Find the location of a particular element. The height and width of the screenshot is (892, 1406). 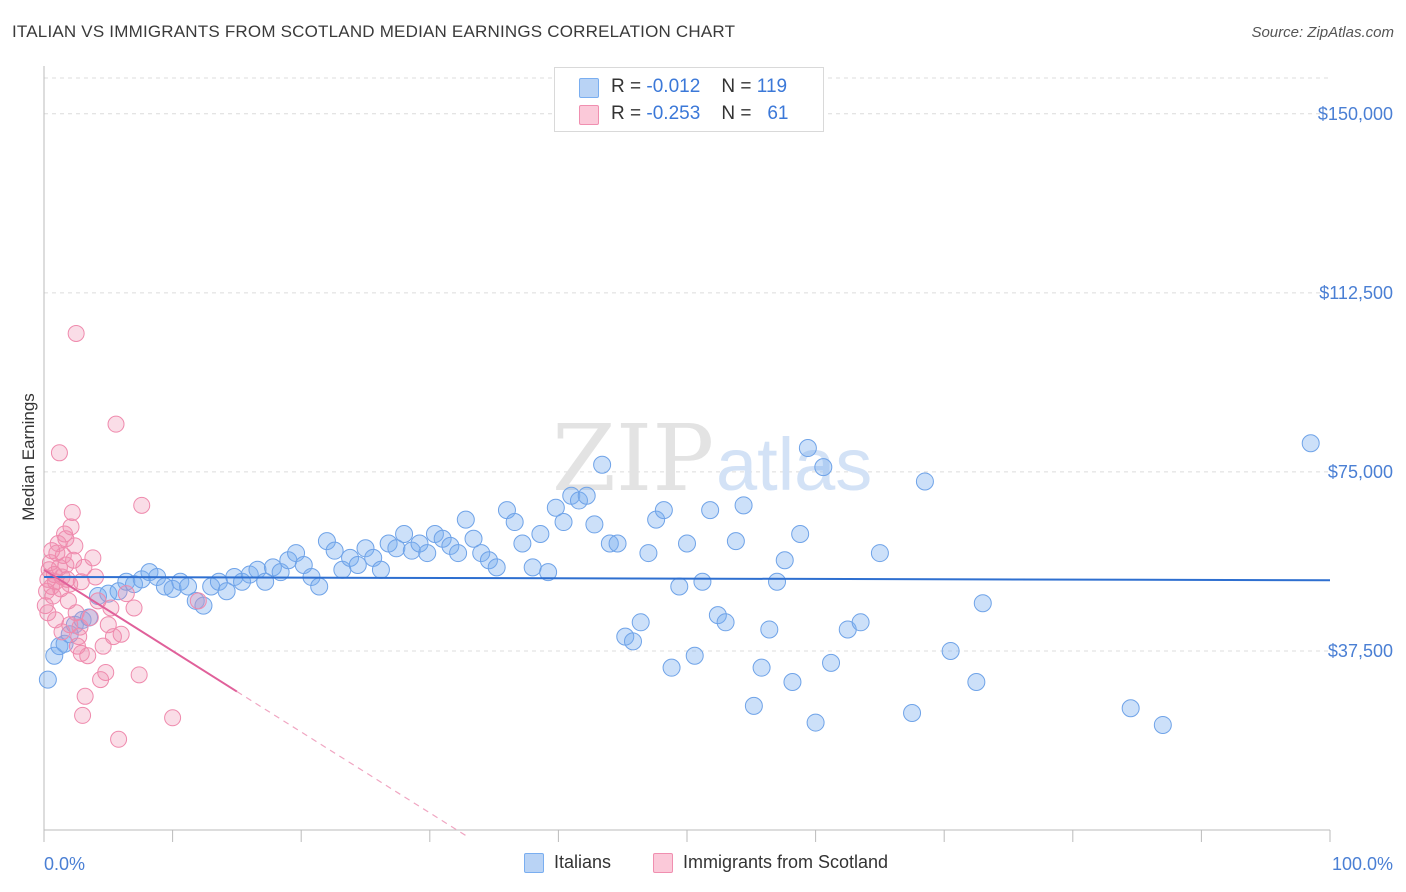

y-tick-label: $112,500 is located at coordinates (1356, 293).